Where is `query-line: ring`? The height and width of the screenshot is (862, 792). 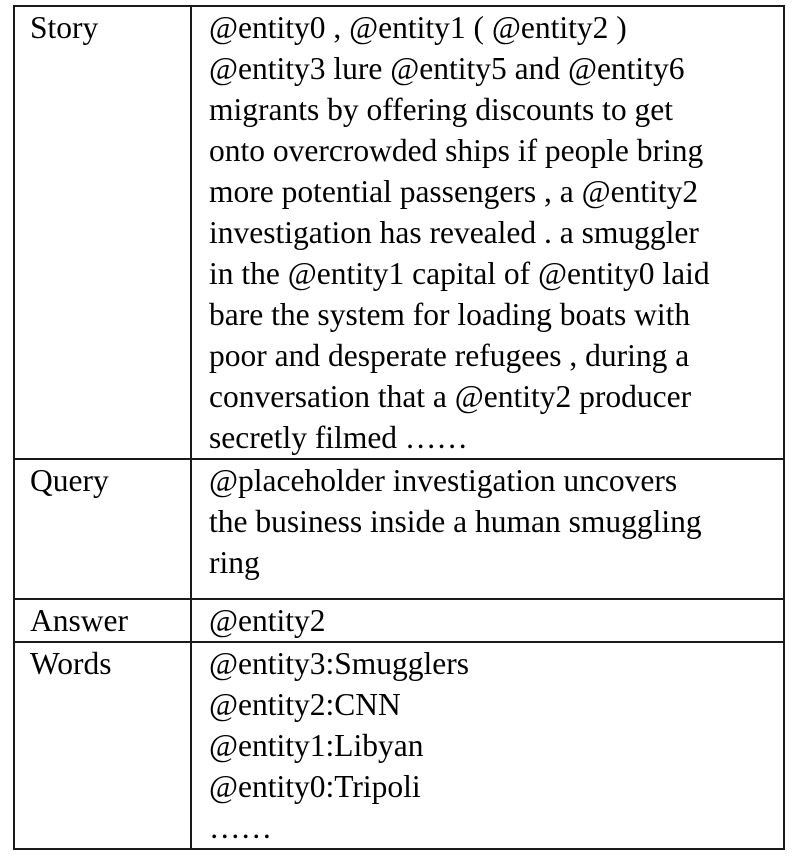 query-line: ring is located at coordinates (234, 562).